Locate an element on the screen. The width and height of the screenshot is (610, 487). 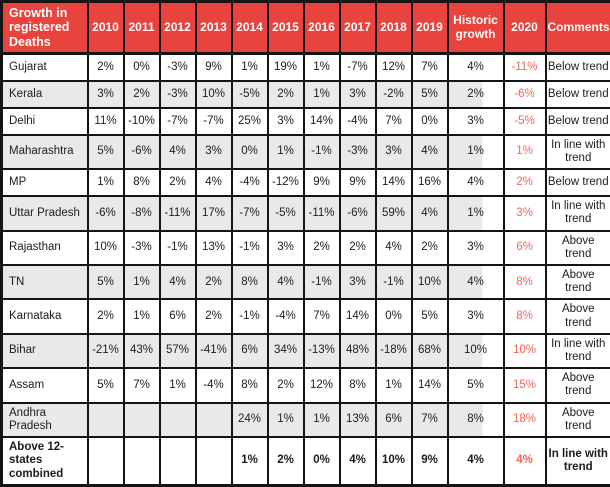
value-cell: -3% is located at coordinates (358, 152).